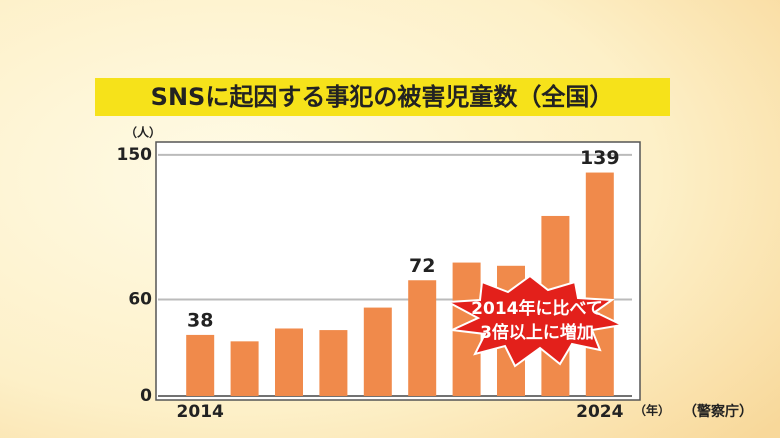  I want to click on annotation: 2014年に比べて 3倍以上に増加, so click(535, 321).